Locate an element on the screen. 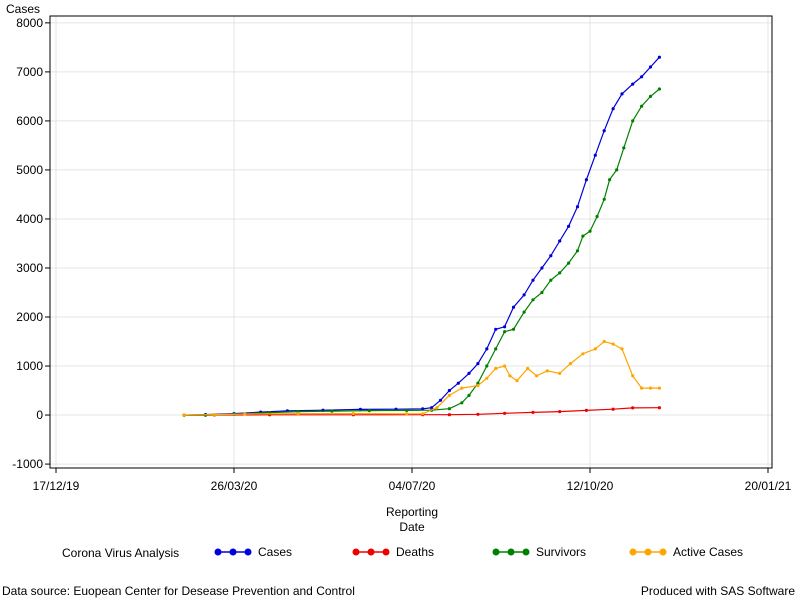  series-line-active-cases is located at coordinates (422, 378).